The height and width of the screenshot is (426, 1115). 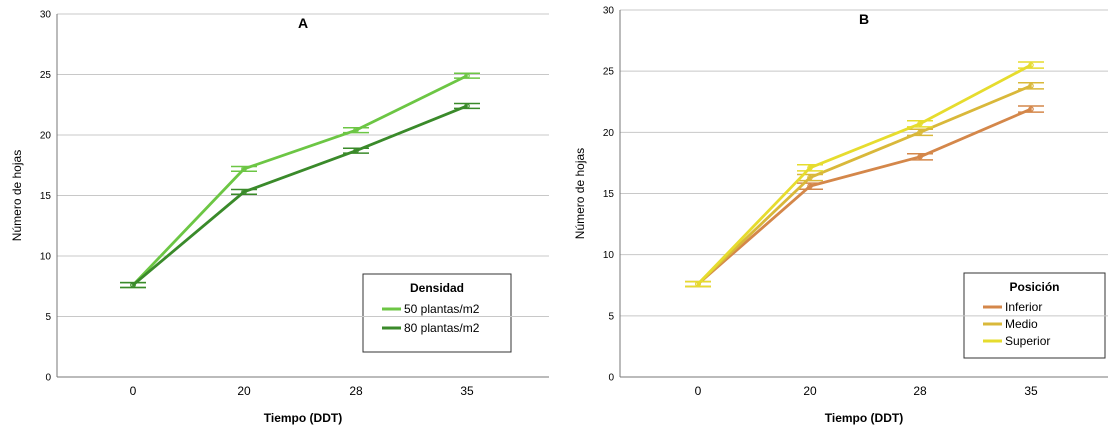 What do you see at coordinates (1021, 324) in the screenshot?
I see `legend-label: Medio` at bounding box center [1021, 324].